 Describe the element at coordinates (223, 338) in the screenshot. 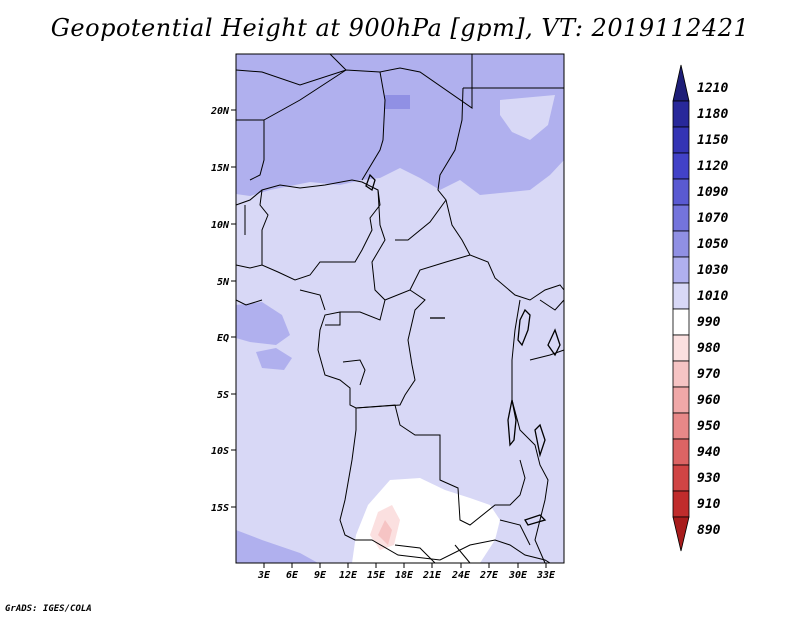

I see `lat-tick-label: EQ` at that location.